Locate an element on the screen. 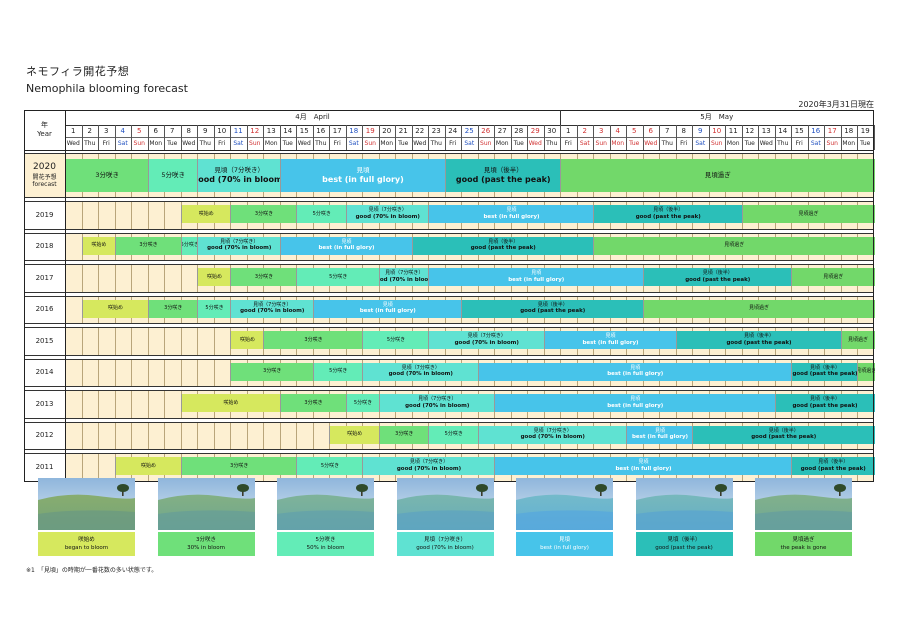 This screenshot has height=637, width=900. stage-caption-en: began to bloom is located at coordinates (86, 548).